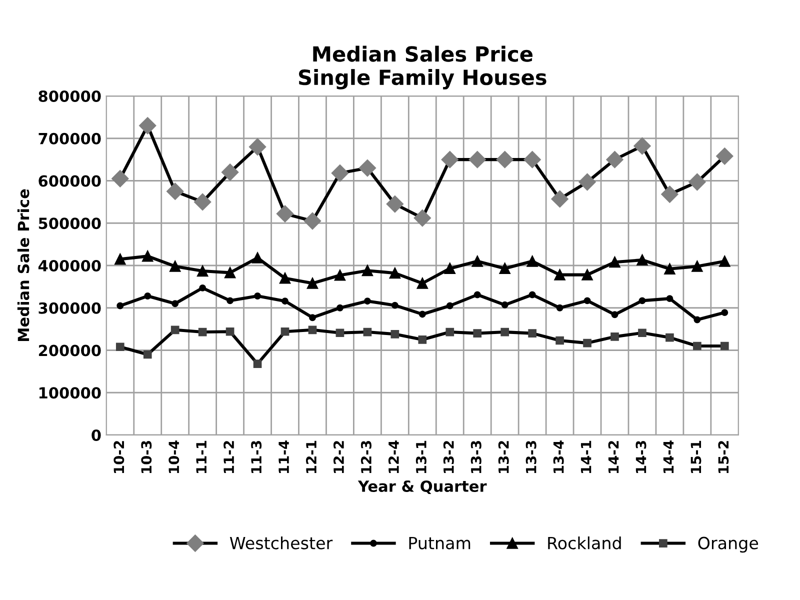  I want to click on x-tick-label: 10-4, so click(174, 457).